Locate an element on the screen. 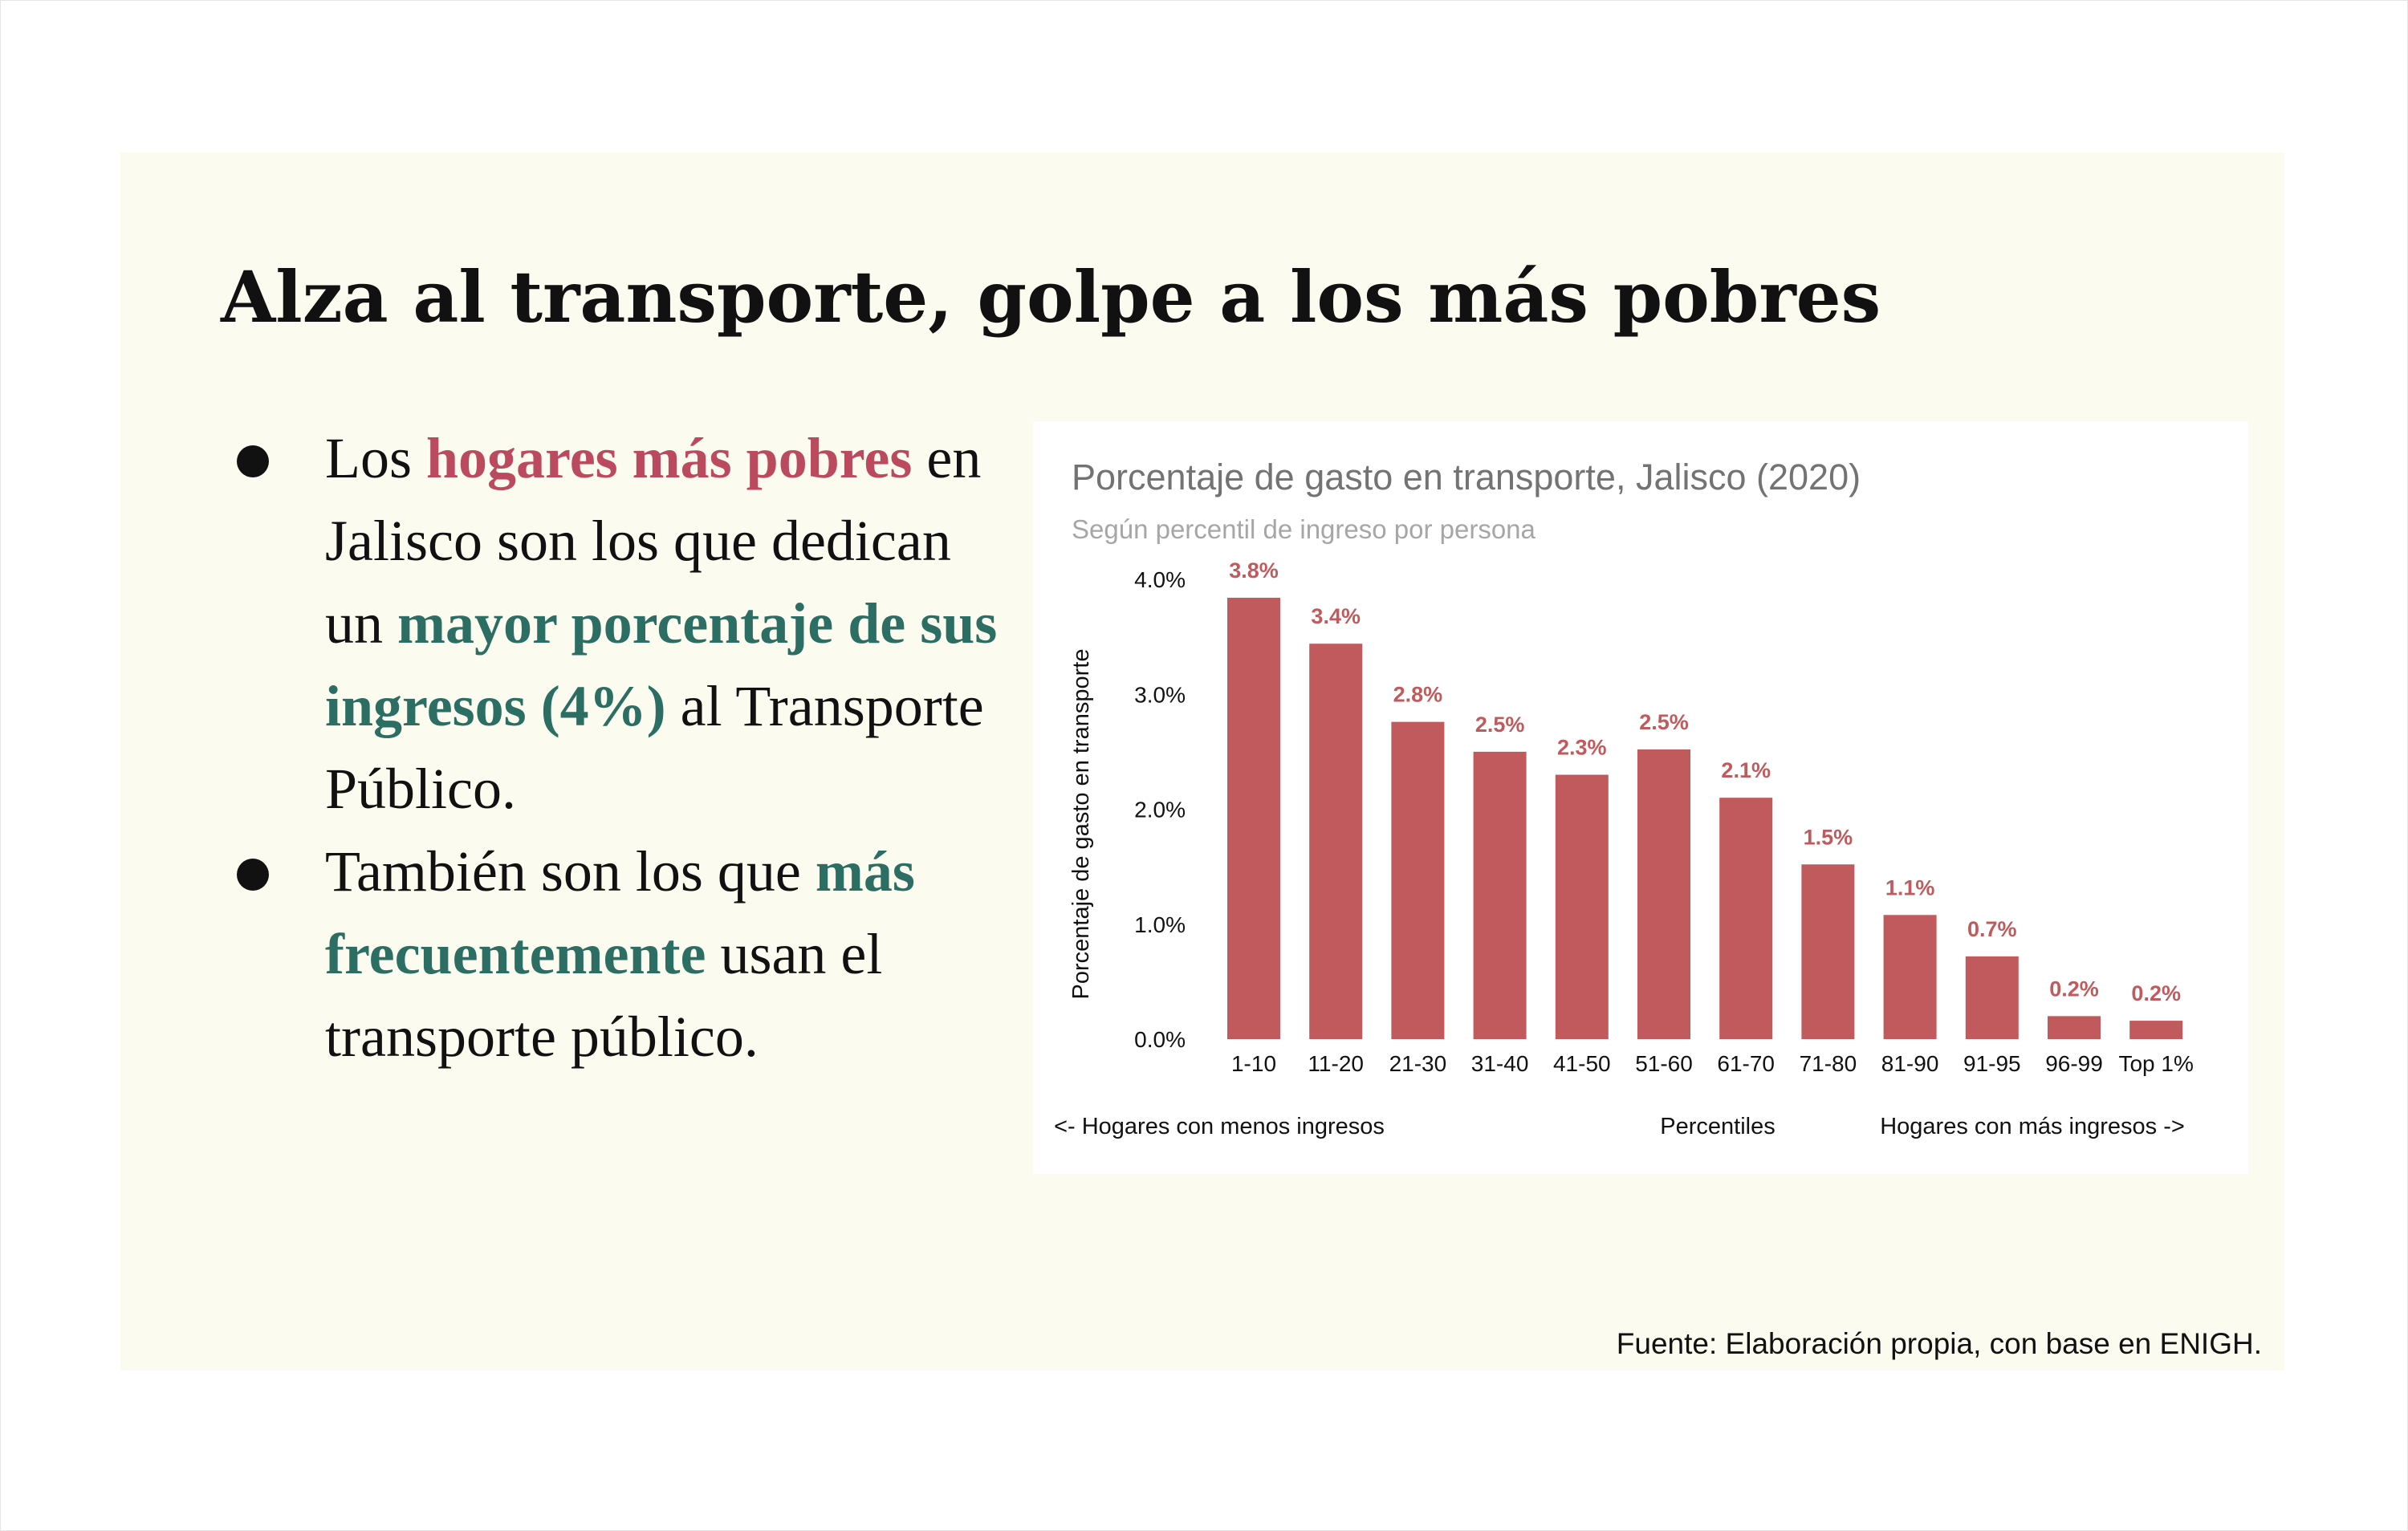 The width and height of the screenshot is (2408, 1531). value-label: 1.1% is located at coordinates (1910, 887).